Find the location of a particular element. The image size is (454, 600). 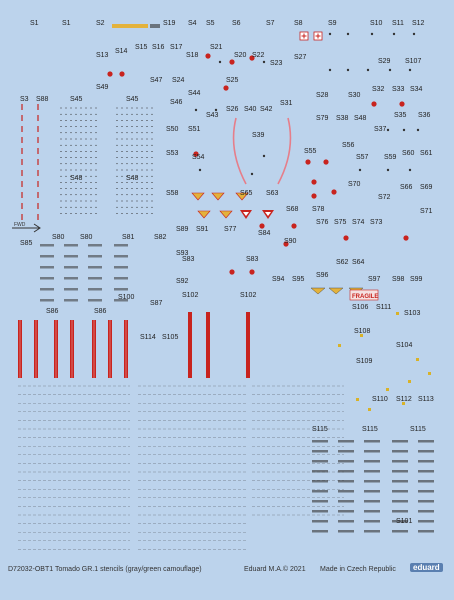

decal-number-s96: S96 is located at coordinates (322, 275).